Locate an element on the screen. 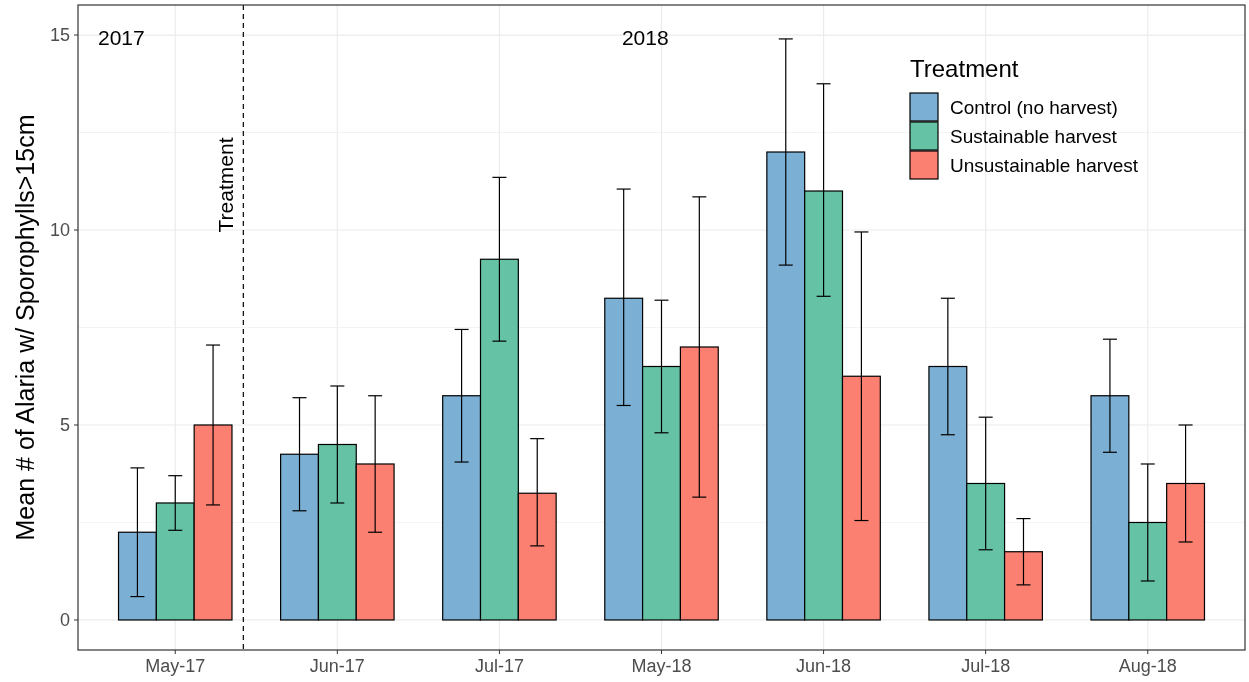 The height and width of the screenshot is (682, 1249). legend-label: Sustainable harvest is located at coordinates (1034, 136).